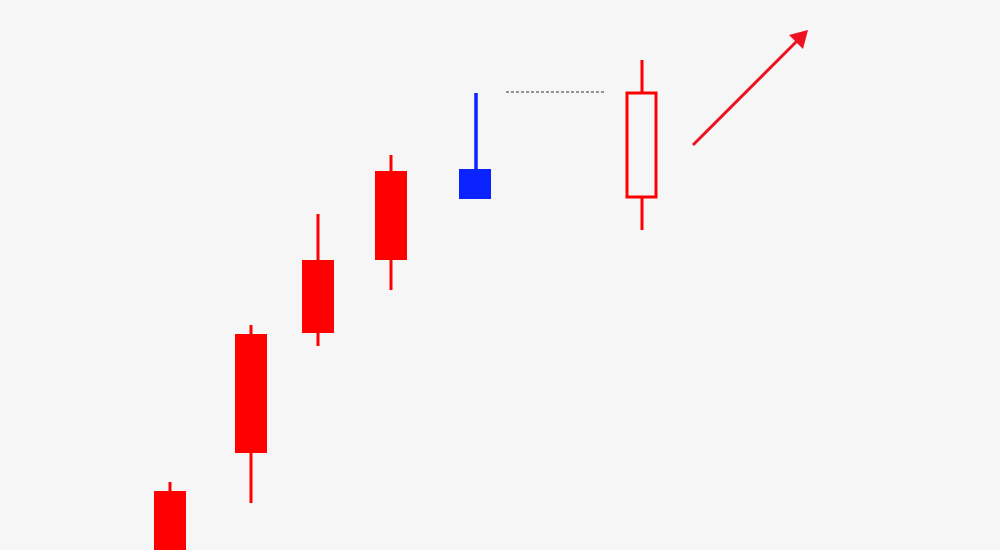 The height and width of the screenshot is (550, 1000). Describe the element at coordinates (251, 393) in the screenshot. I see `candle-2-body` at that location.